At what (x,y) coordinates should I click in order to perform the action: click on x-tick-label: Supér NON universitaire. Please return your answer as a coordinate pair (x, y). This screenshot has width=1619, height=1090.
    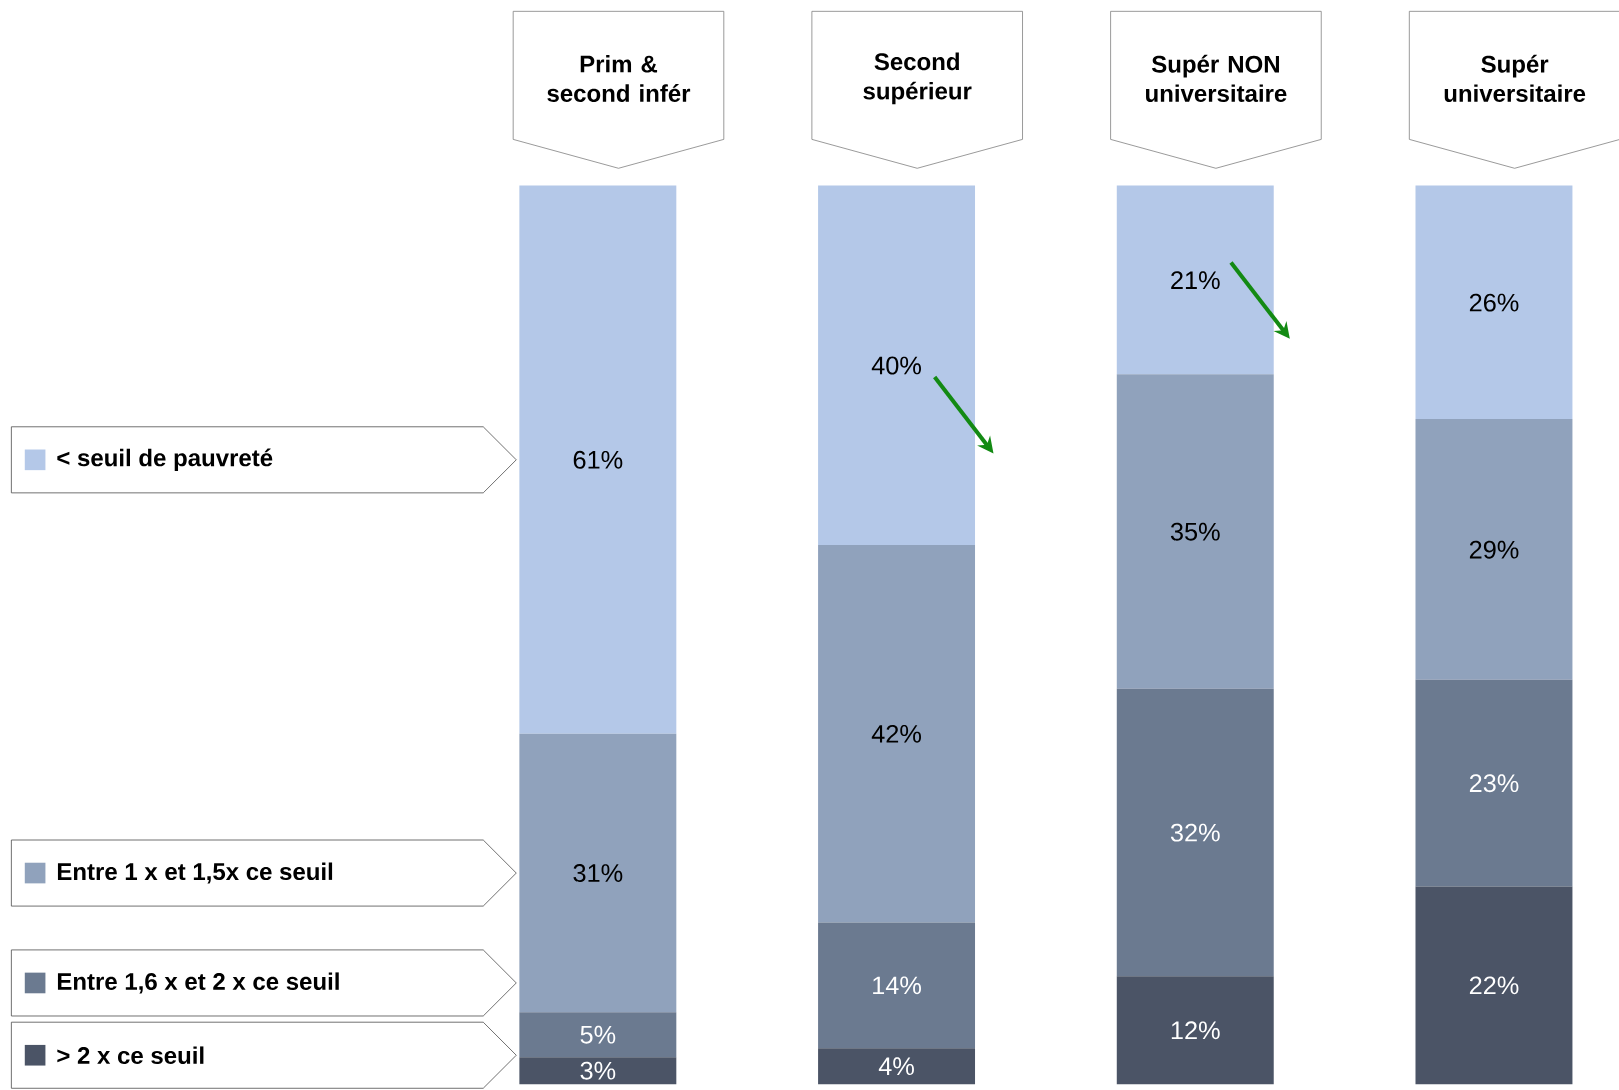
    Looking at the image, I should click on (1216, 78).